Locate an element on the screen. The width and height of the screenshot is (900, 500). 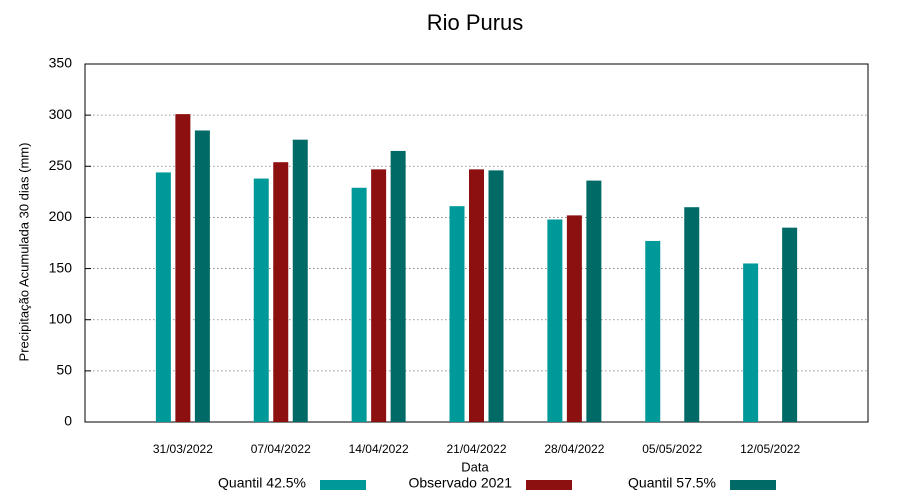
x-axis-label: Data is located at coordinates (475, 466).